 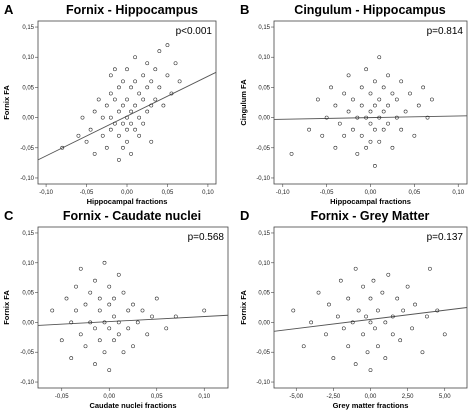 I want to click on x-tick-label: -0,05, so click(x=327, y=193).